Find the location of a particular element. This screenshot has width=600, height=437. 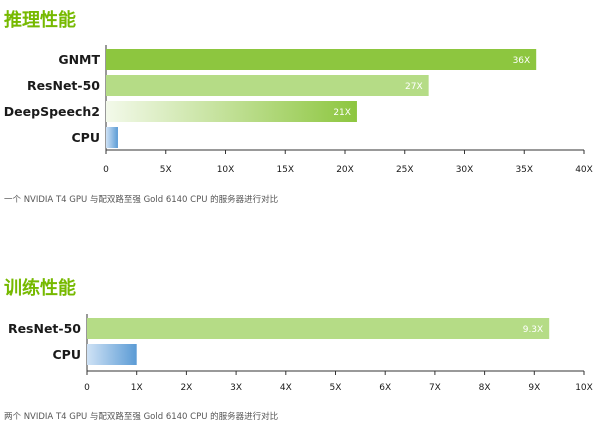

inference-section-title: 推理性能 is located at coordinates (40, 20).